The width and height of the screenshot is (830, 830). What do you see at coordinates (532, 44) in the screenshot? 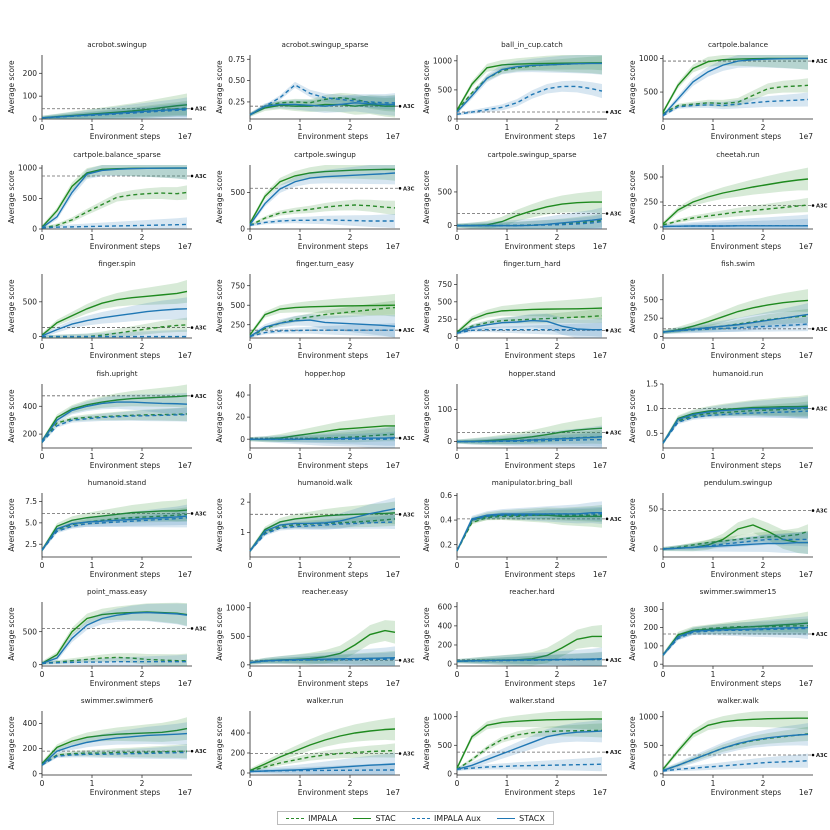
I see `panel-title: ball_in_cup.catch` at bounding box center [532, 44].